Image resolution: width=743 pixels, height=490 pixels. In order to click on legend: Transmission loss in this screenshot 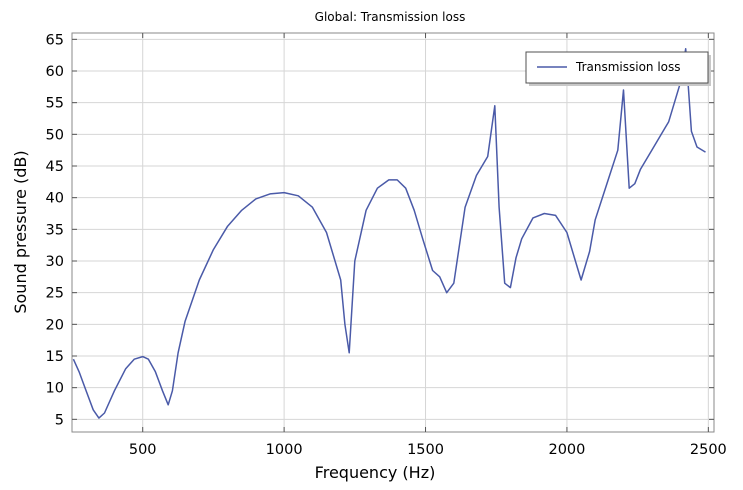, I will do `click(618, 68)`.